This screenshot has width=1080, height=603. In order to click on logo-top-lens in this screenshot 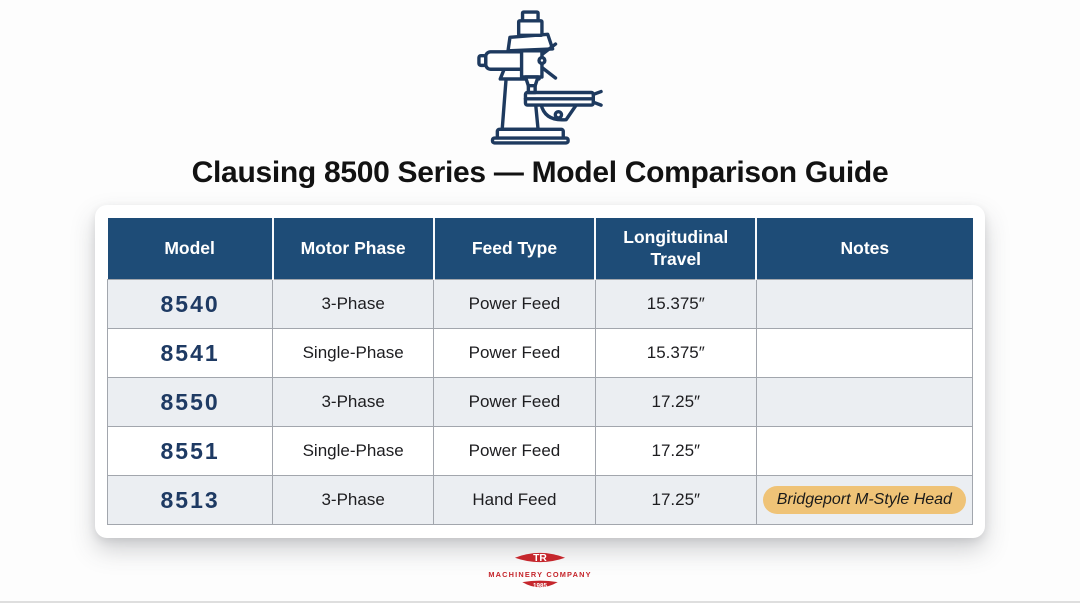, I will do `click(540, 557)`.